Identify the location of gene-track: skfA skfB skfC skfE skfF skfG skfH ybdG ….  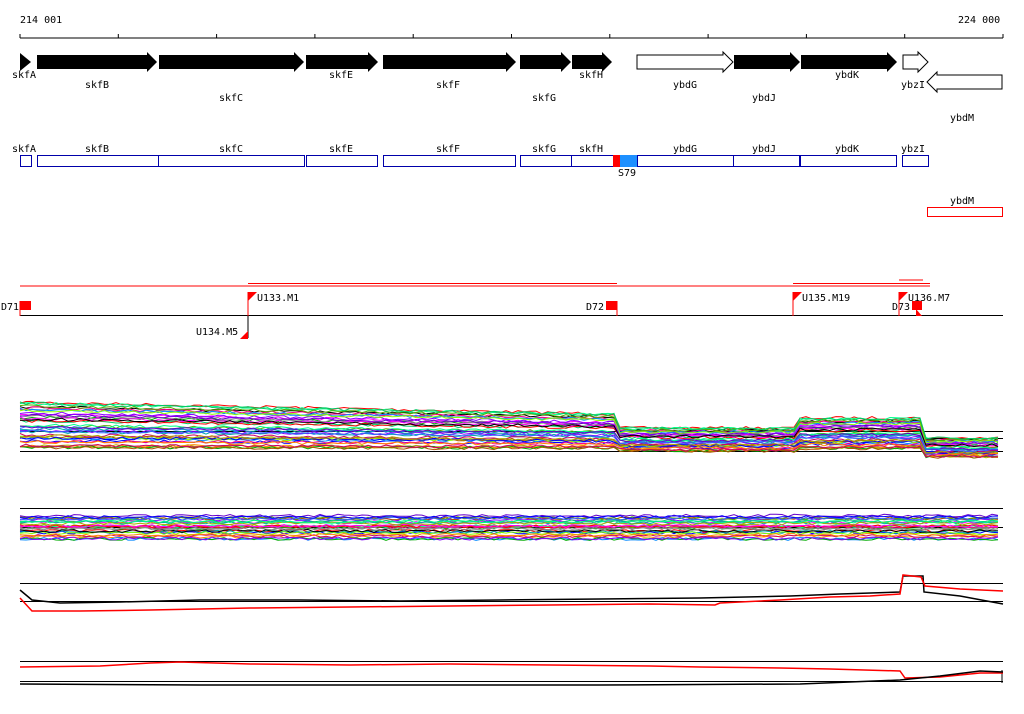
(507, 87).